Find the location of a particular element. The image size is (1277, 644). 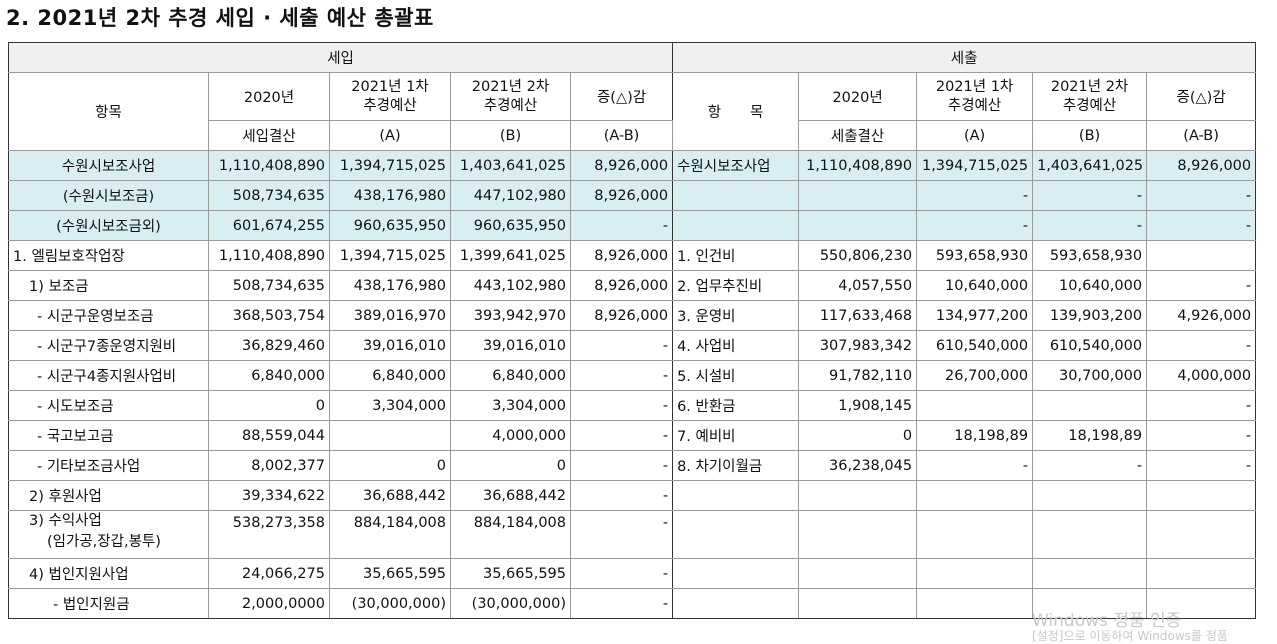

exp-item-cell: 수원시보조사업 is located at coordinates (736, 165).